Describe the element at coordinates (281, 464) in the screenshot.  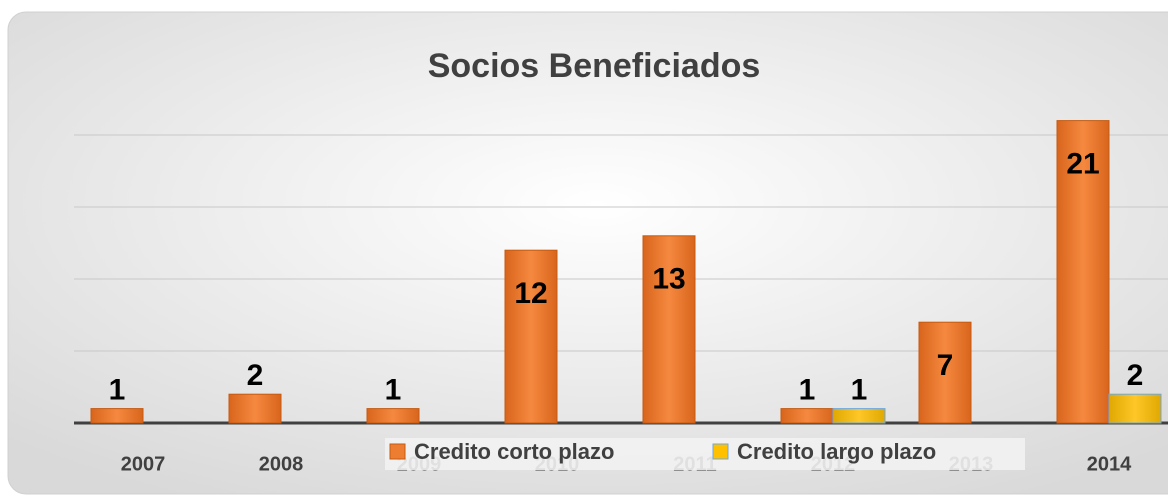
I see `x-tick-label: 2008` at that location.